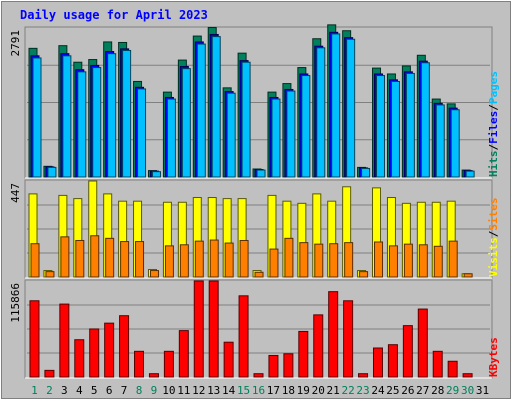 The image size is (512, 404). What do you see at coordinates (318, 390) in the screenshot?
I see `x-tick-label-day-20: 20` at bounding box center [318, 390].